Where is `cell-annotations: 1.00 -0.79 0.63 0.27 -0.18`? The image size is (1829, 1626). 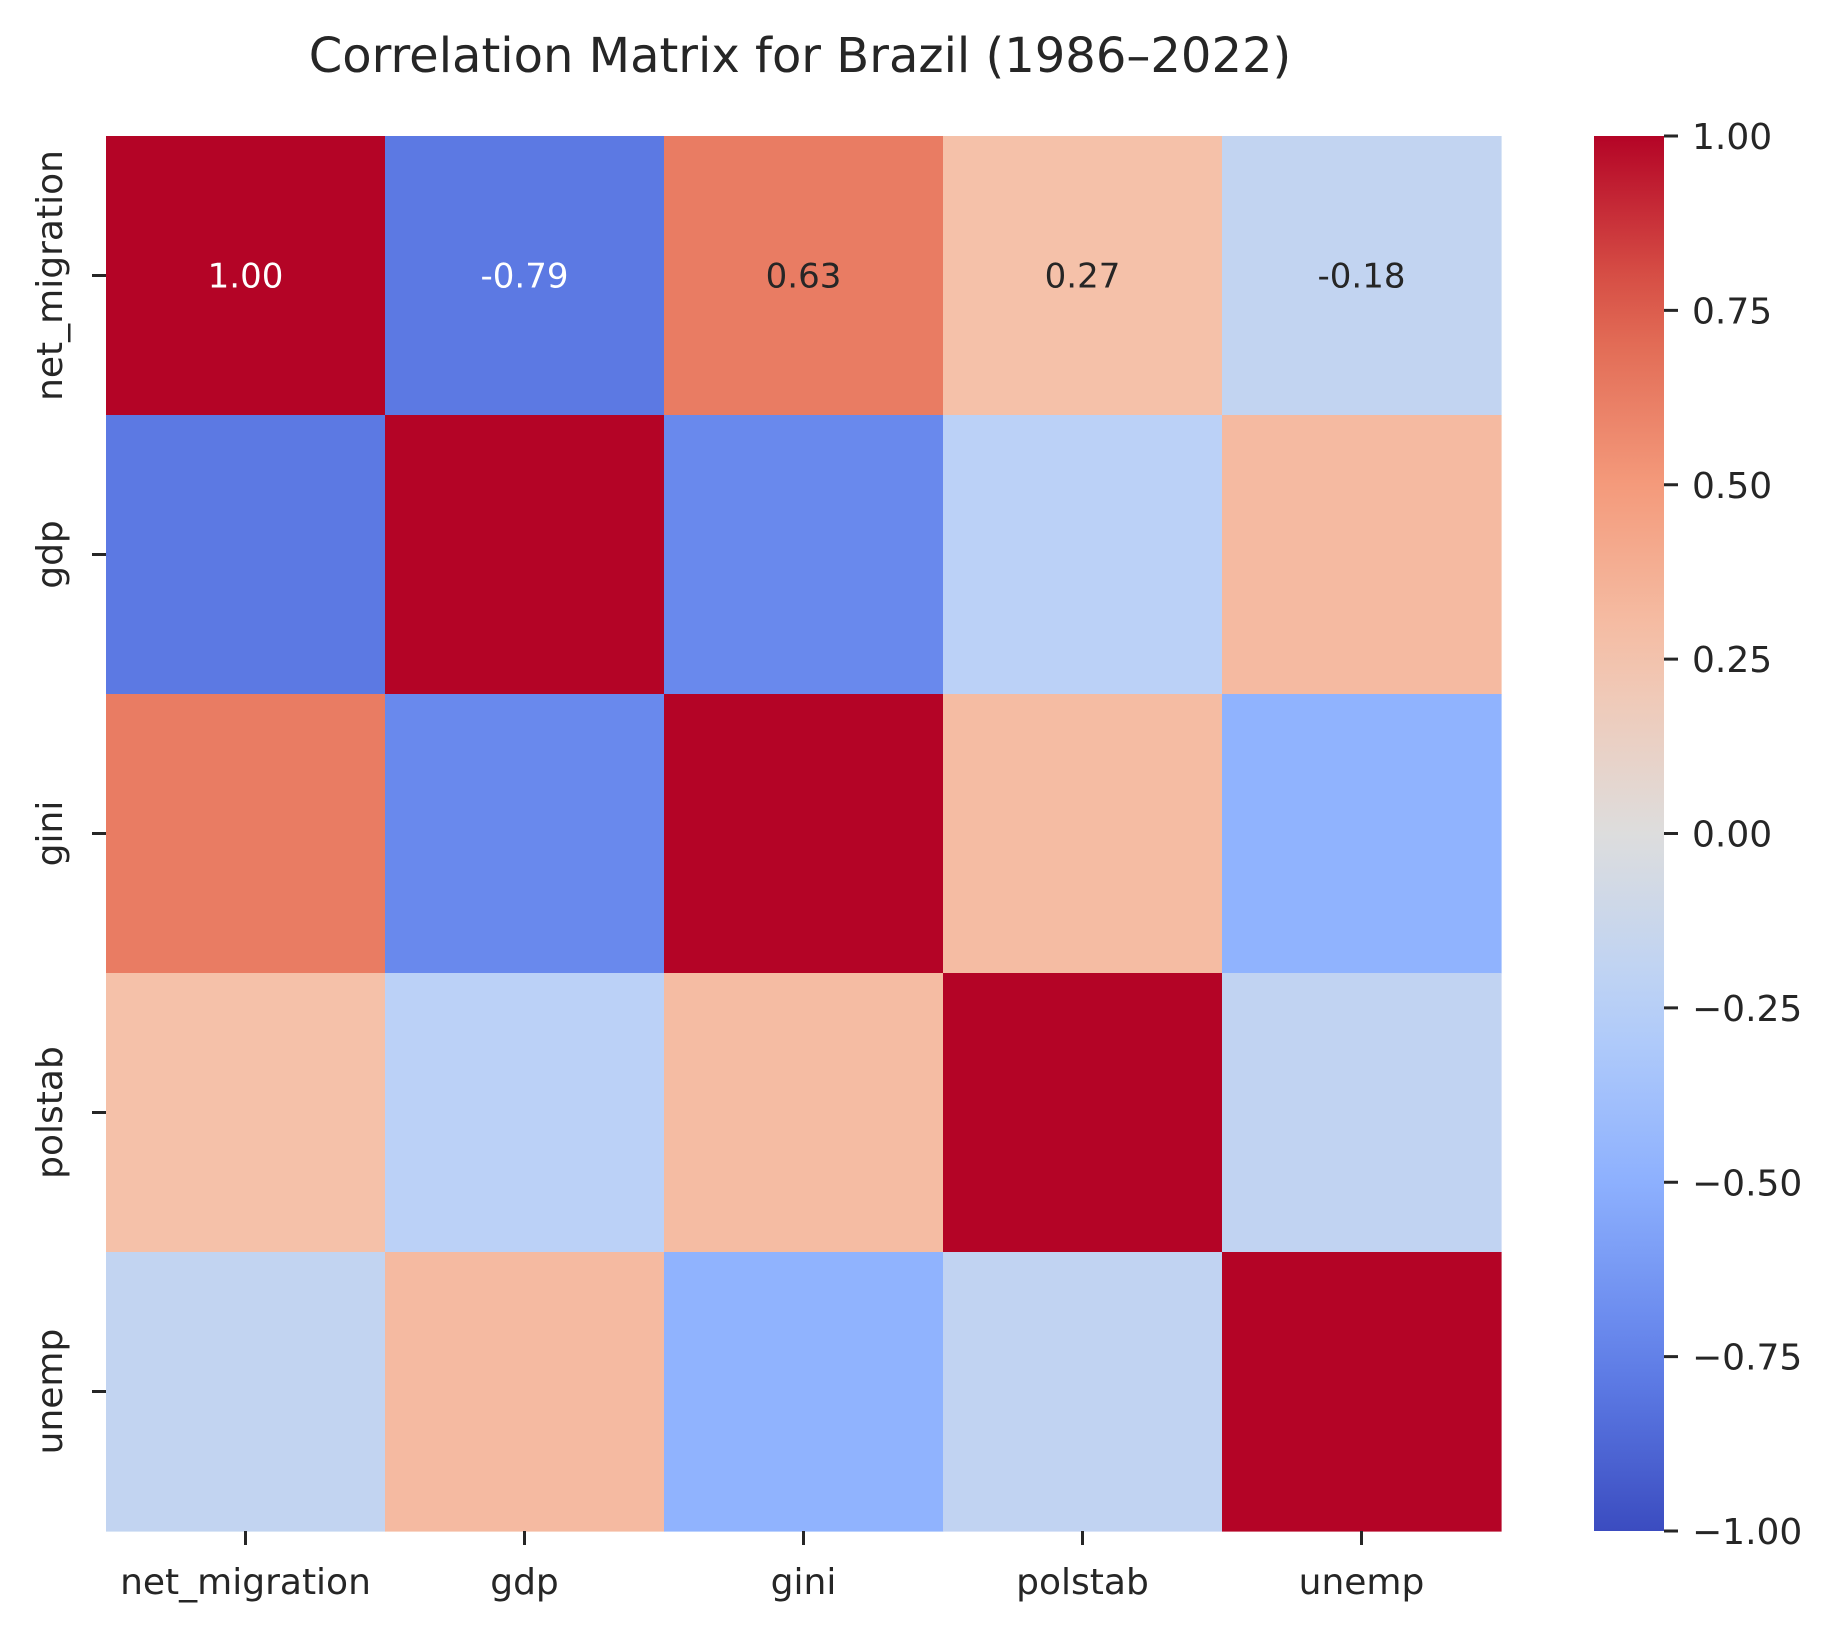
cell-annotations: 1.00 -0.79 0.63 0.27 -0.18 is located at coordinates (807, 277).